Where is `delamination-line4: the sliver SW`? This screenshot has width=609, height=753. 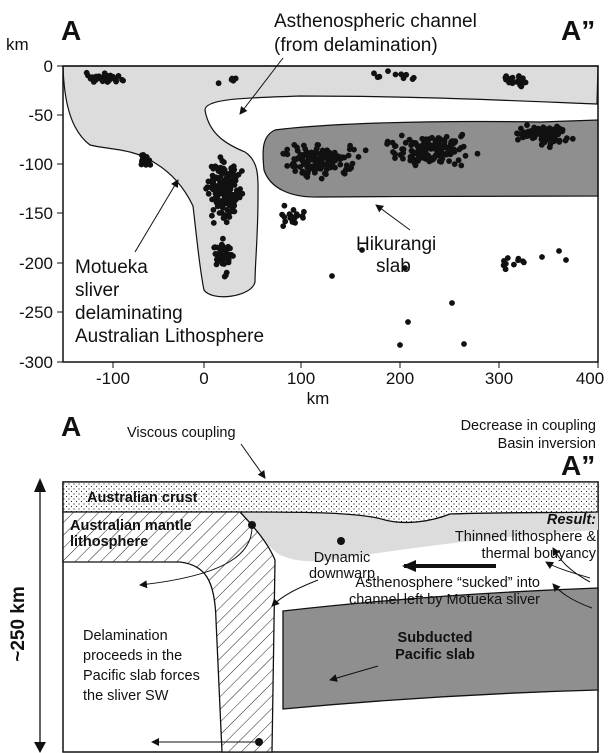
delamination-line4: the sliver SW is located at coordinates (126, 696).